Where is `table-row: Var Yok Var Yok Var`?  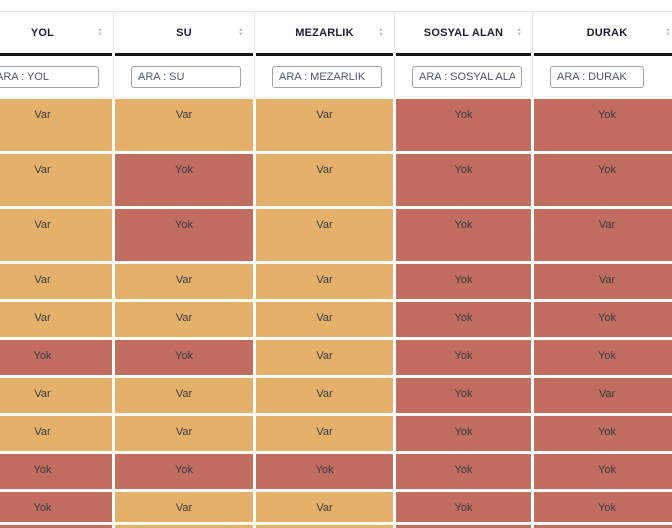
table-row: Var Yok Var Yok Var is located at coordinates (336, 235).